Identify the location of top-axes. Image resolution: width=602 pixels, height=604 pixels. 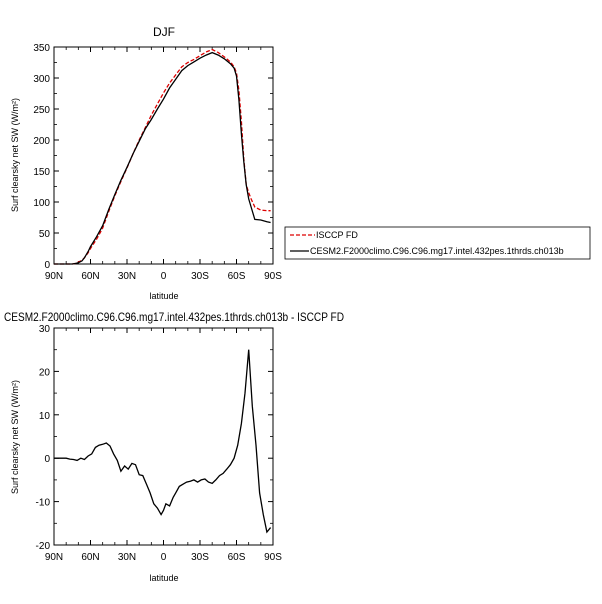
(163, 155).